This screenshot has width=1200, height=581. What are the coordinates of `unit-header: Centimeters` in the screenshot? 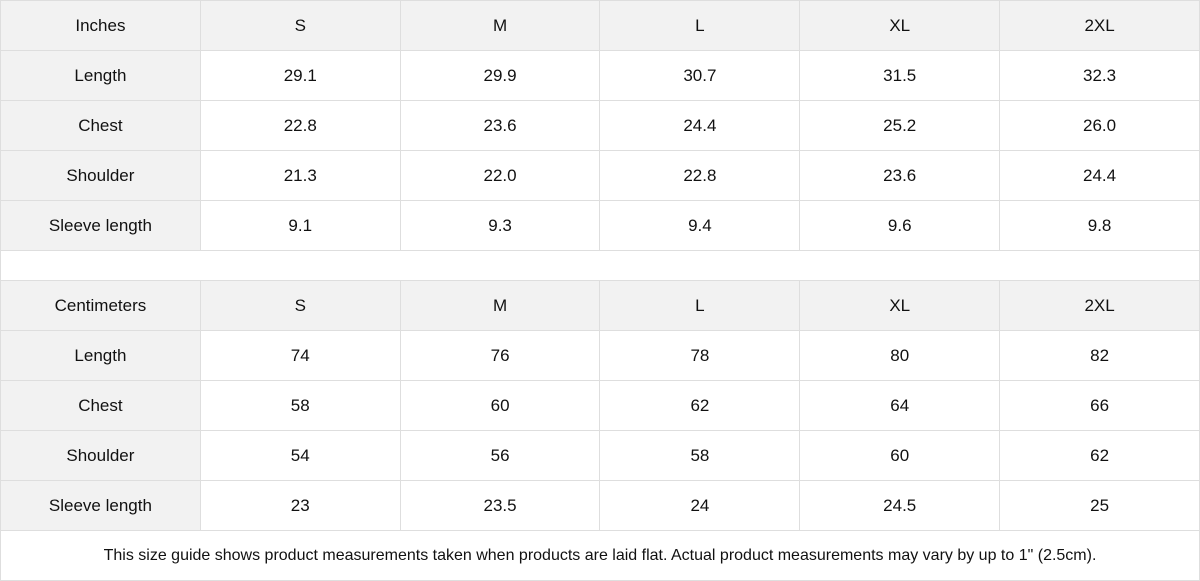 It's located at (100, 305).